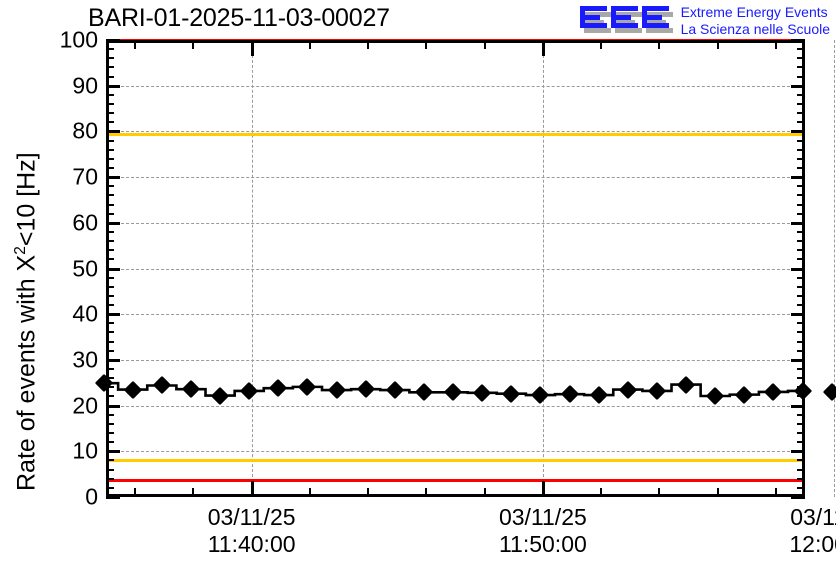  I want to click on series-connector-line, so click(455, 389).